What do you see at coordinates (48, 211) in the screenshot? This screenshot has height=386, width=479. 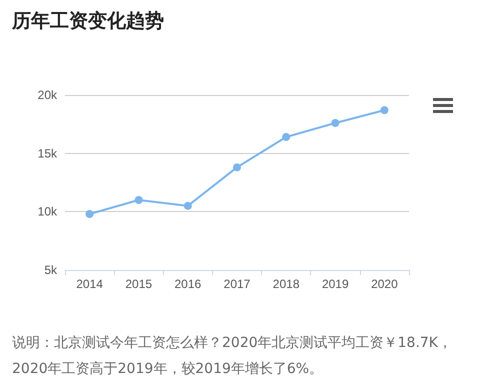 I see `y-tick-label: 10k` at bounding box center [48, 211].